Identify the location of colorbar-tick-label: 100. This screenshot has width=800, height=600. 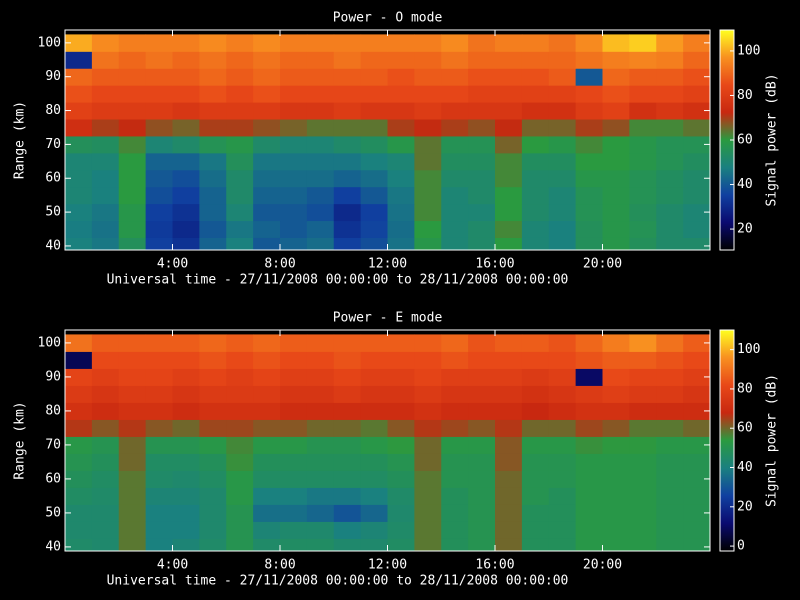
(748, 349).